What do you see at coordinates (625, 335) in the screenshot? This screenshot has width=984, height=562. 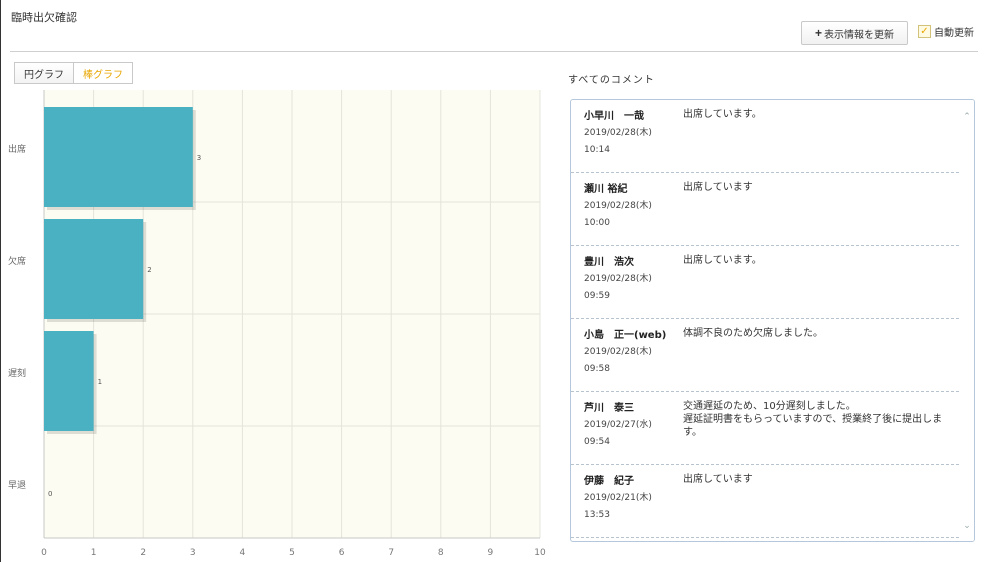 I see `comment-author: 小島 正一(web)` at bounding box center [625, 335].